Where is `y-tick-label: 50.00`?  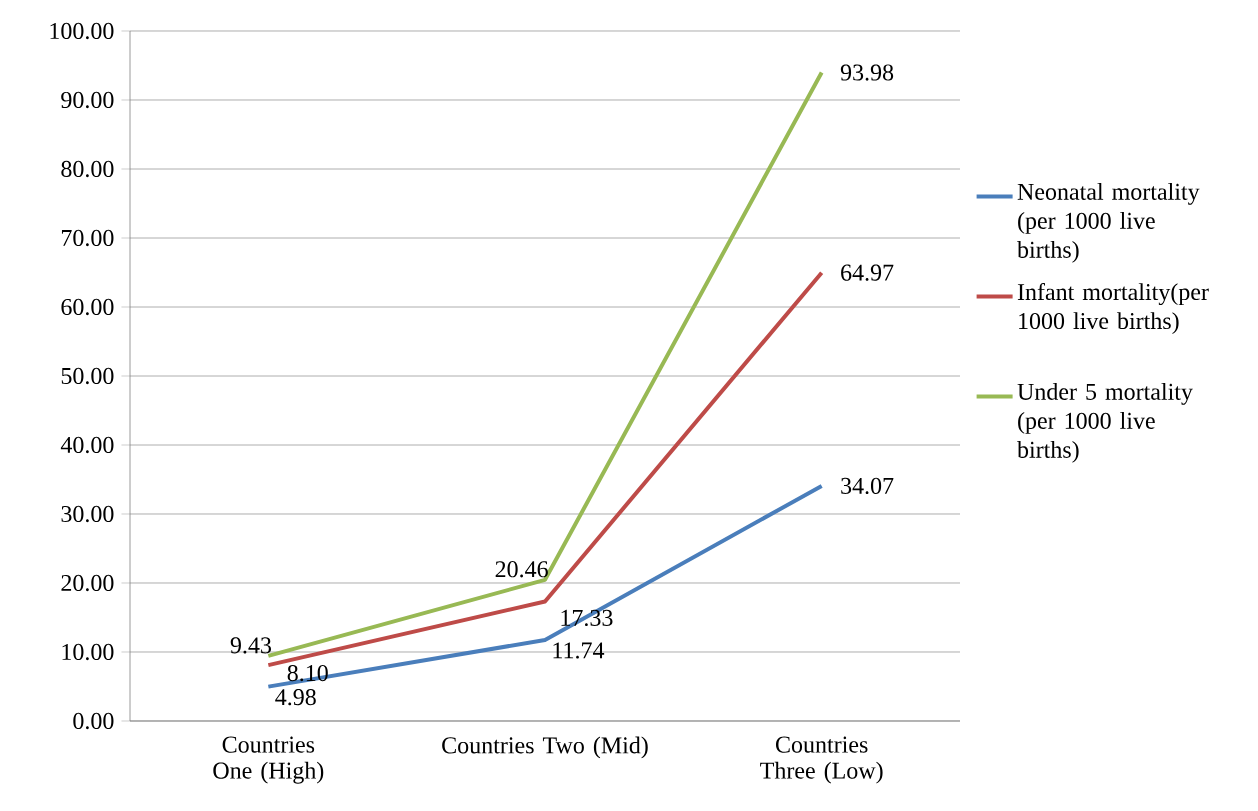 y-tick-label: 50.00 is located at coordinates (87, 376).